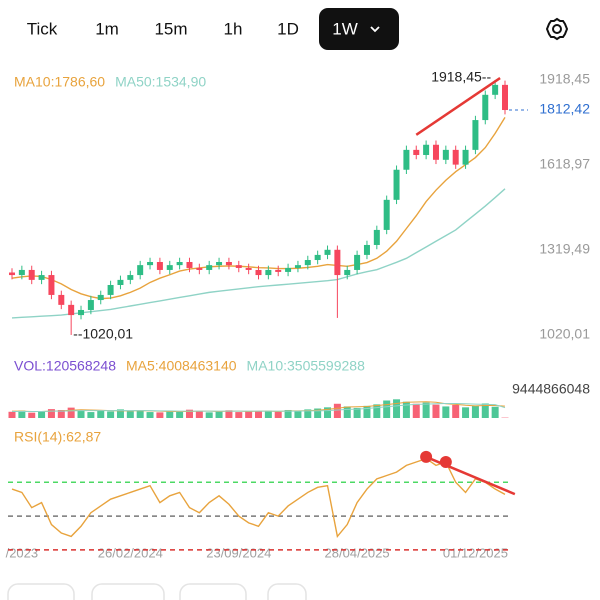  I want to click on settings-icon, so click(557, 29).